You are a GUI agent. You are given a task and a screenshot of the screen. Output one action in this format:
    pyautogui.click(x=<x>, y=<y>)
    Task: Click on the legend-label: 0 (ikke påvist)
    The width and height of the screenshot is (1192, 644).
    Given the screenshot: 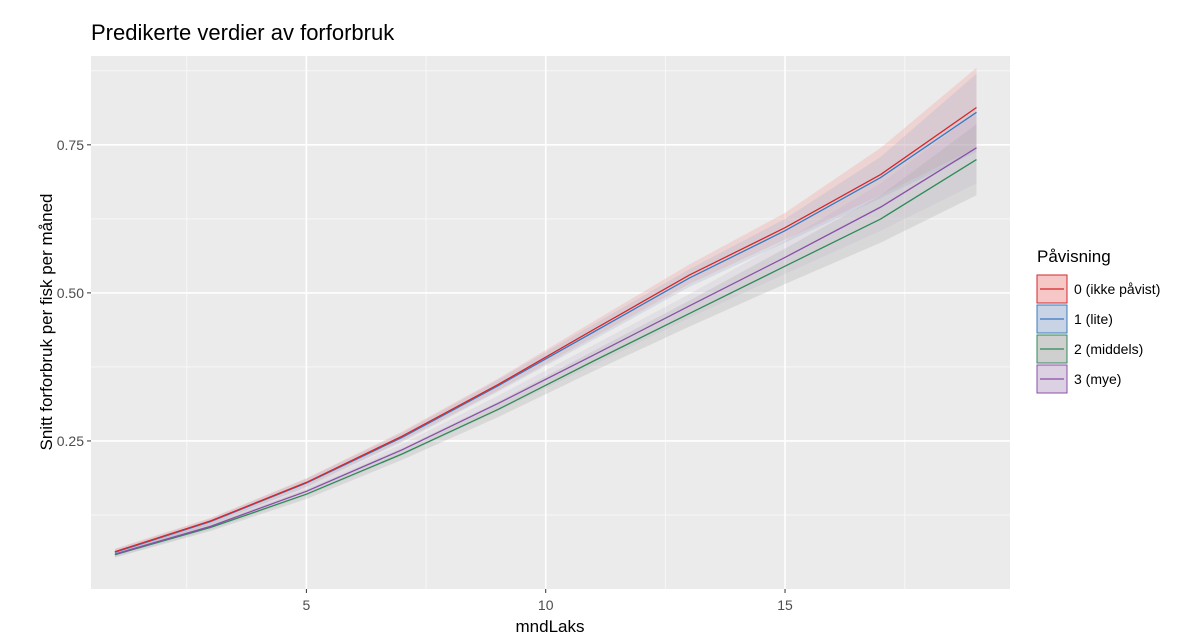 What is the action you would take?
    pyautogui.click(x=1117, y=289)
    